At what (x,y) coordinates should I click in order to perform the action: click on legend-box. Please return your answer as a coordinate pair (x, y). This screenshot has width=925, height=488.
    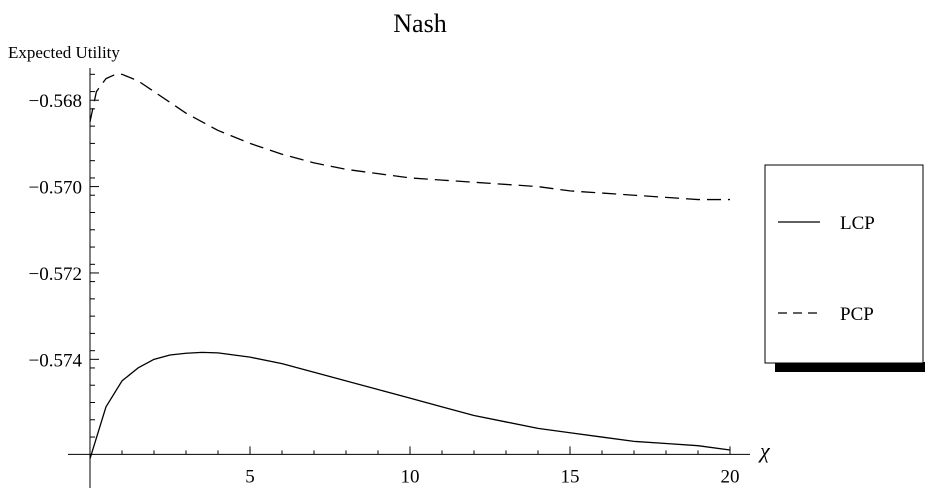
    Looking at the image, I should click on (844, 264).